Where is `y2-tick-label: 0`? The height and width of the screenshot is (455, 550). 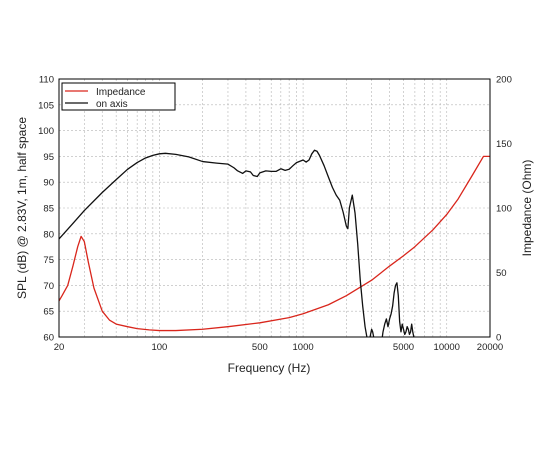
y2-tick-label: 0 is located at coordinates (498, 338).